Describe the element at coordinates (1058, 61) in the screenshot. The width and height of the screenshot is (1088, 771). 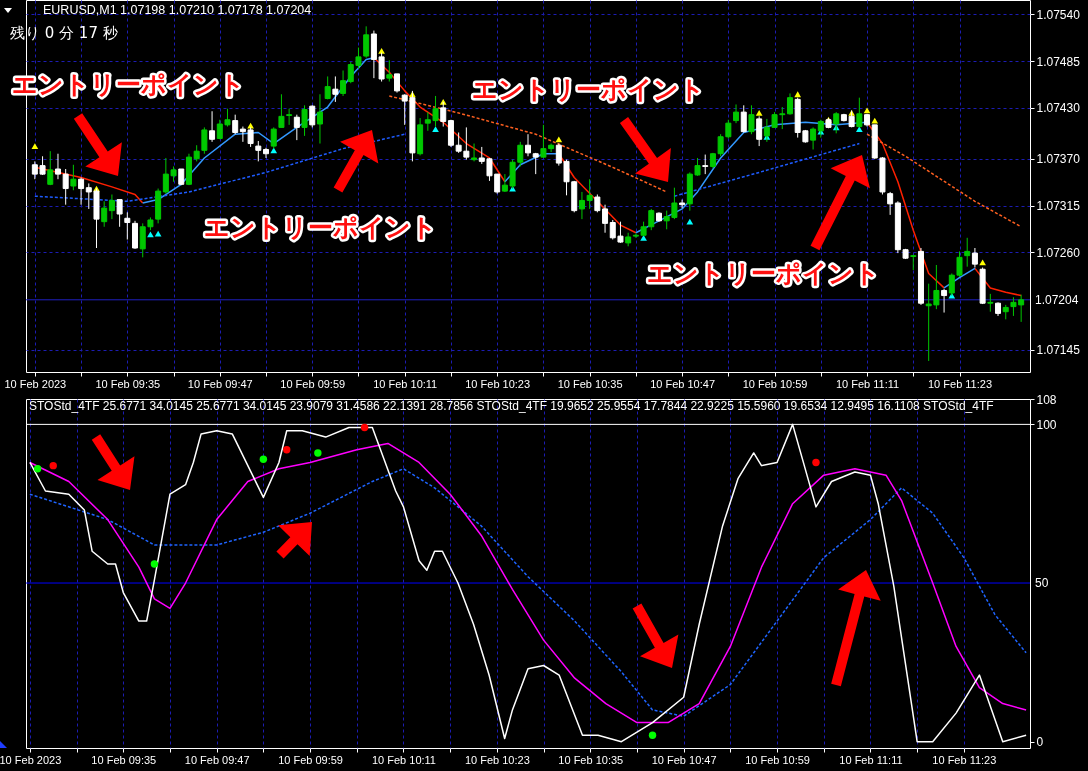
I see `y-tick-label: 1.07485` at that location.